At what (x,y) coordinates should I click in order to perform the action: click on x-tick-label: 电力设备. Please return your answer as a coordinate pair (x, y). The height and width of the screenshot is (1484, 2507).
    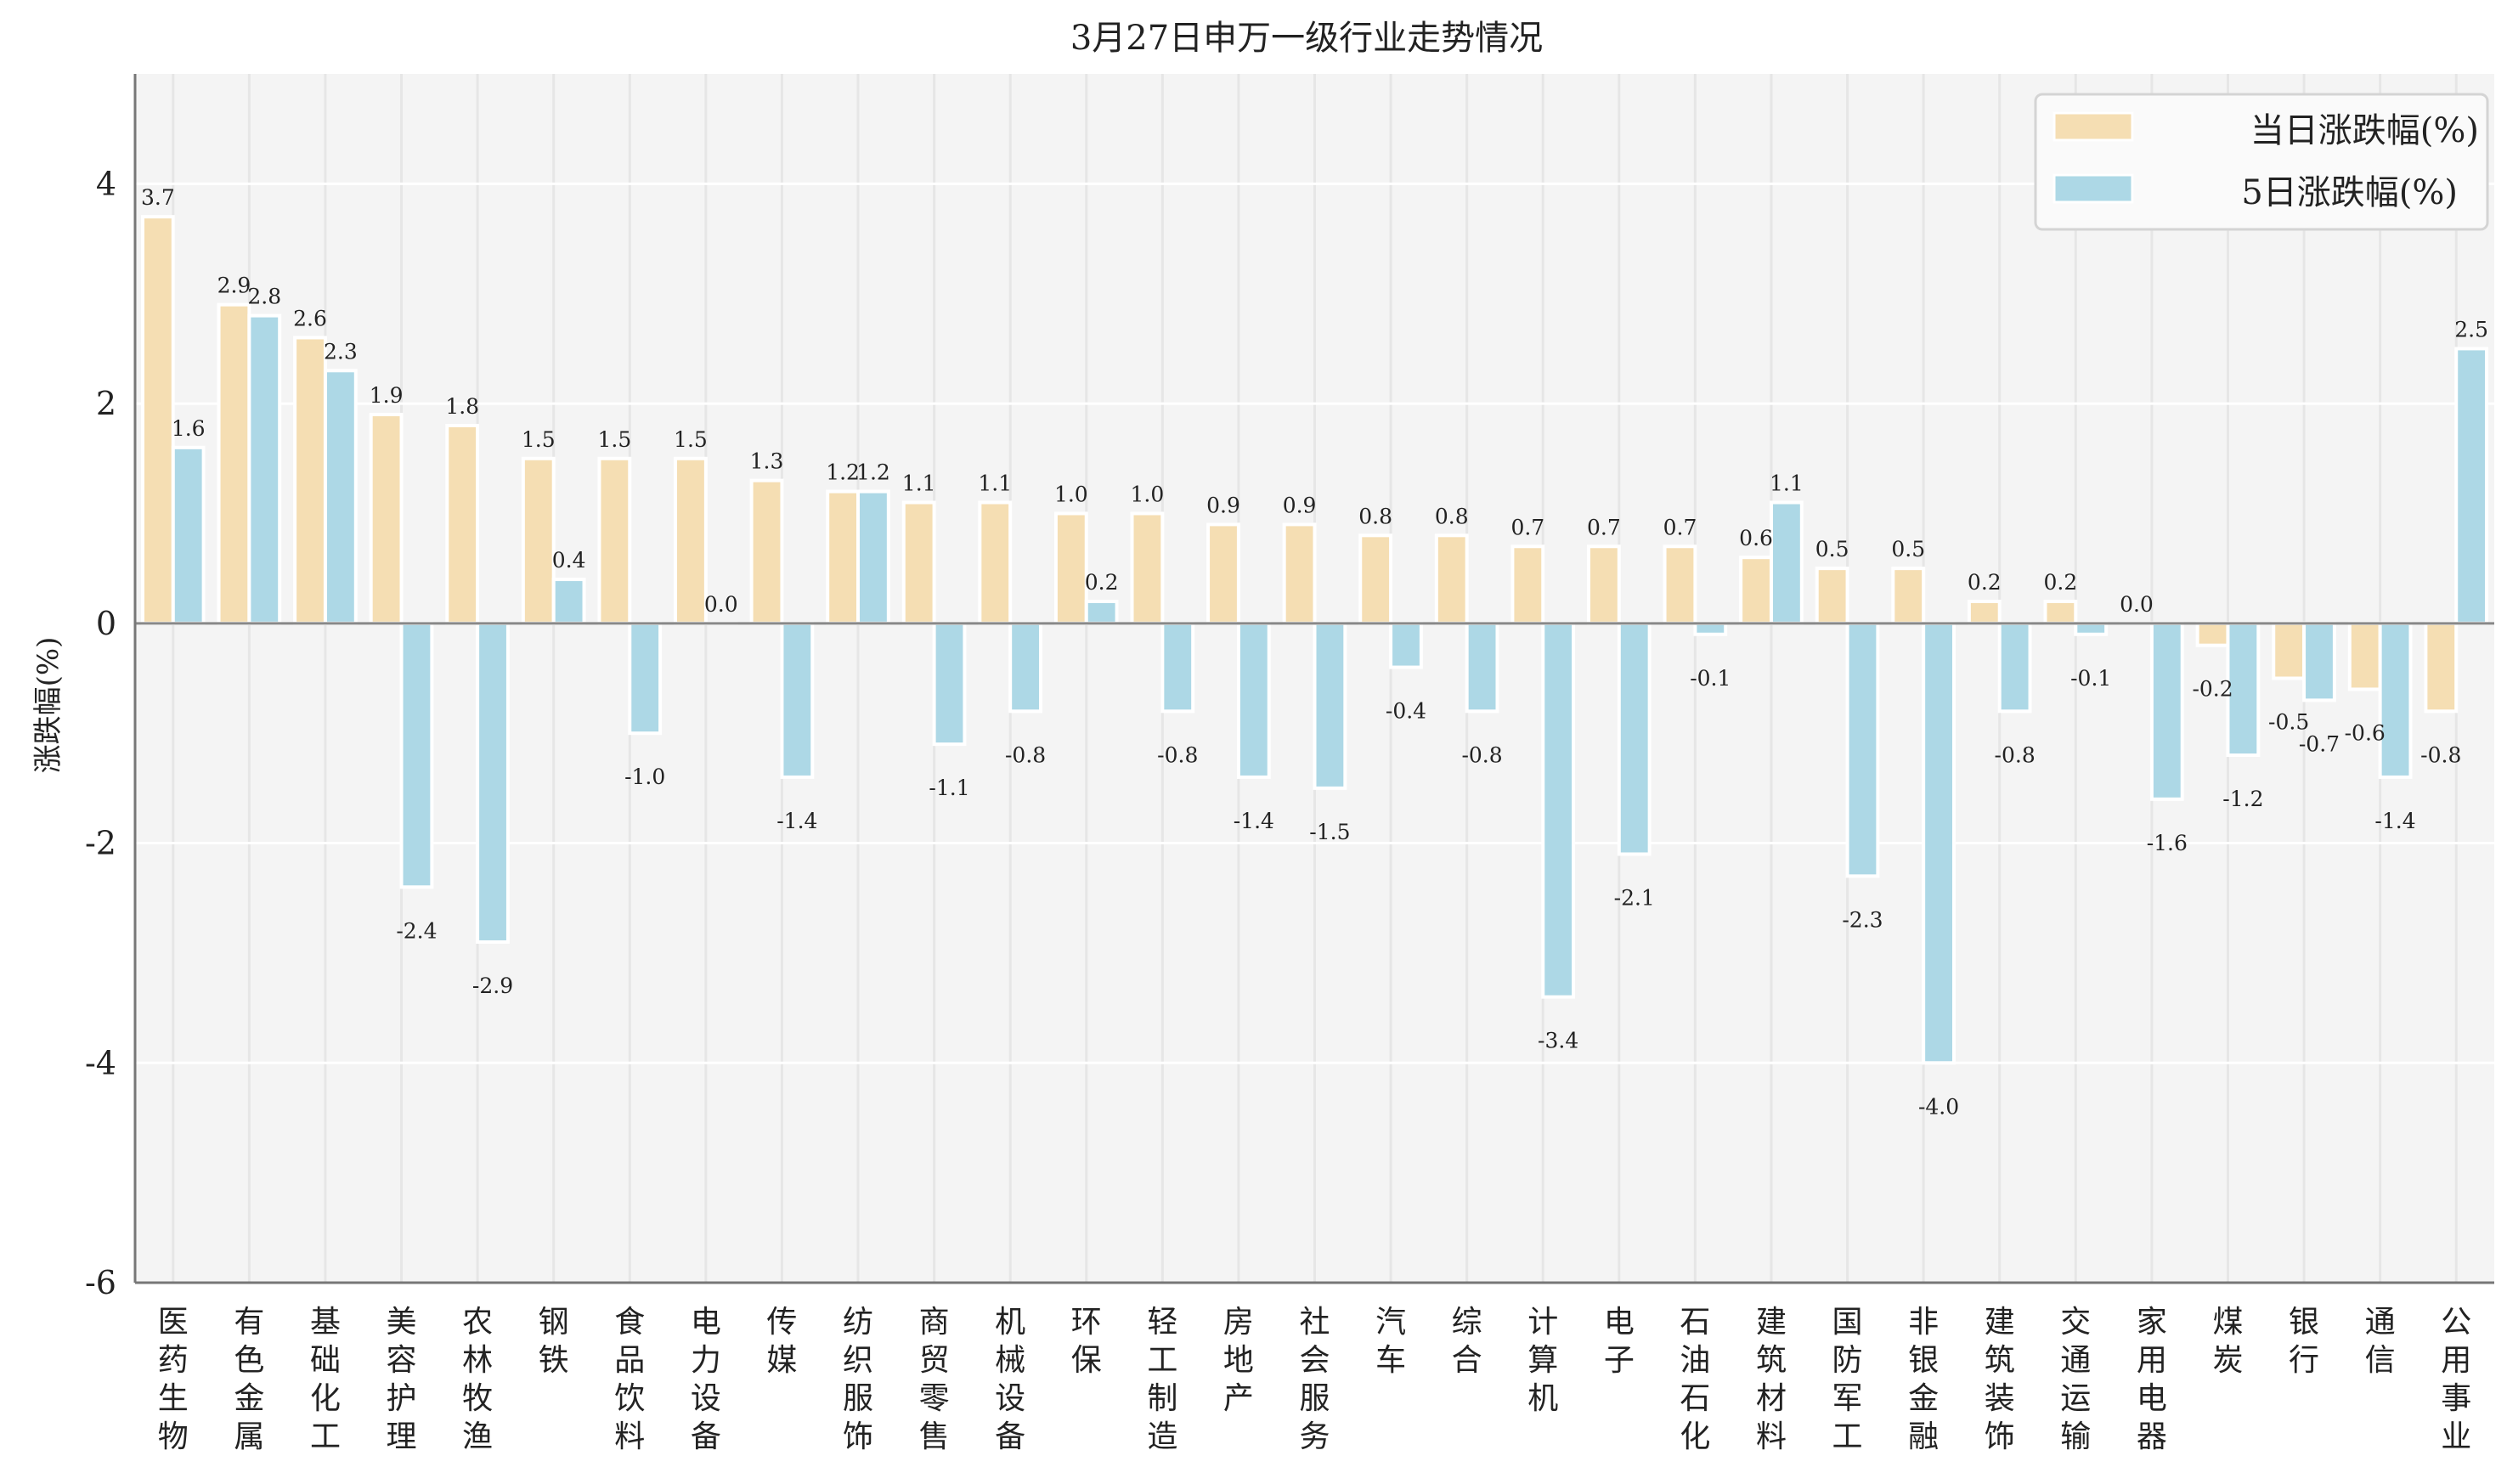
    Looking at the image, I should click on (706, 1379).